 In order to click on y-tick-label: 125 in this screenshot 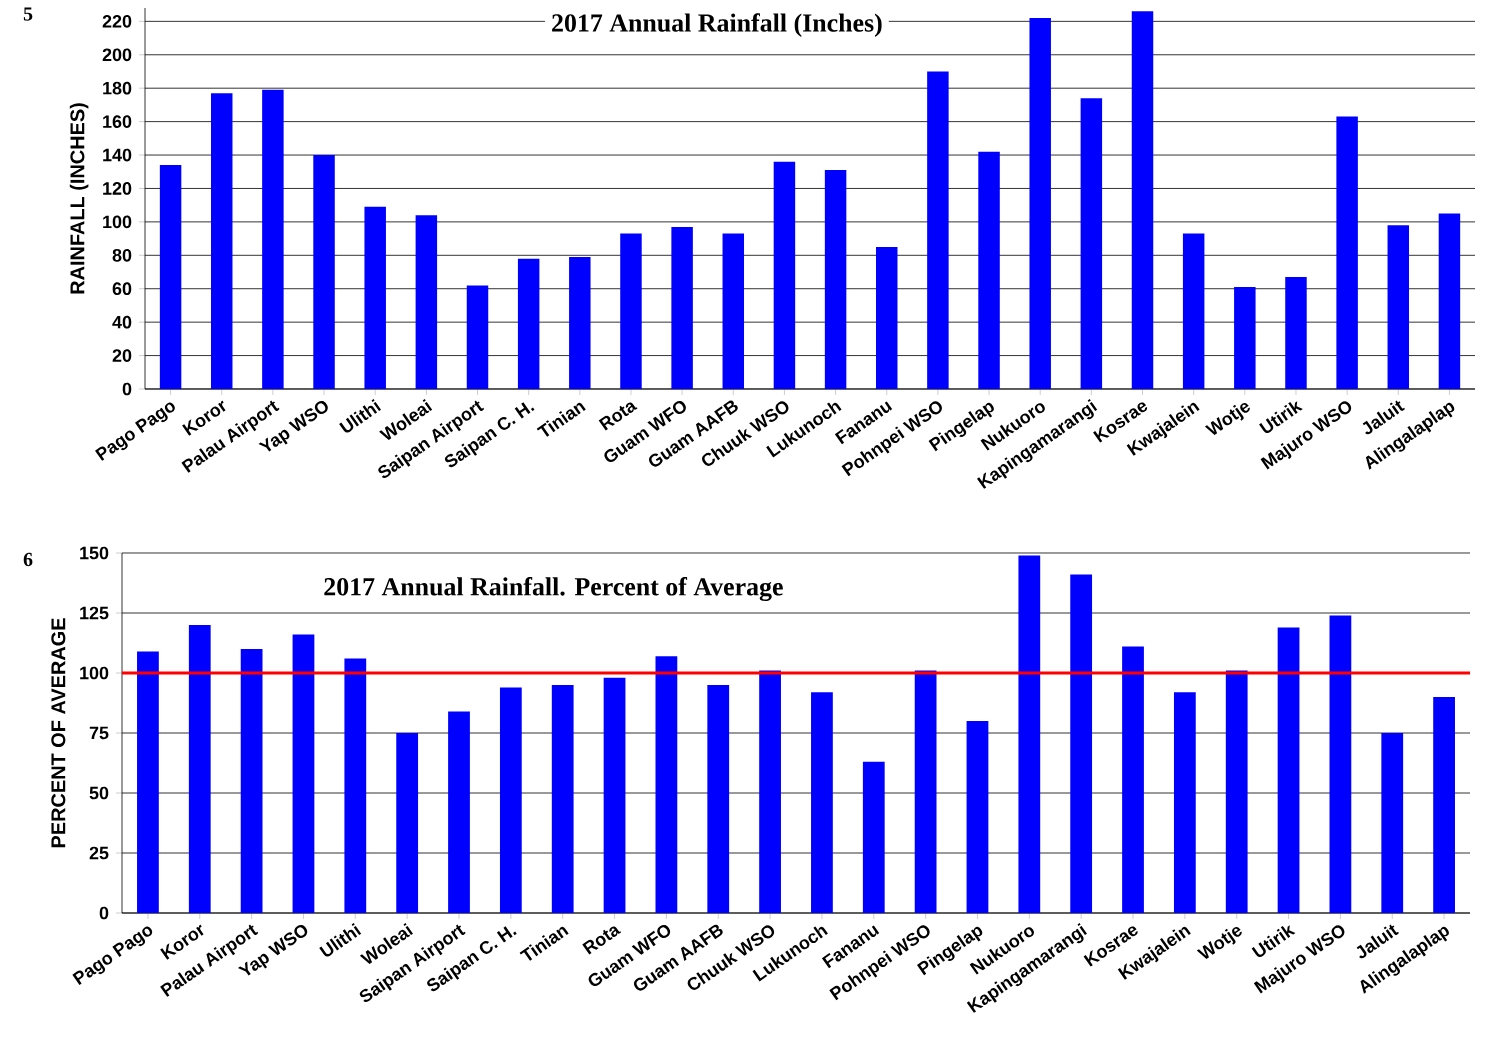, I will do `click(94, 613)`.